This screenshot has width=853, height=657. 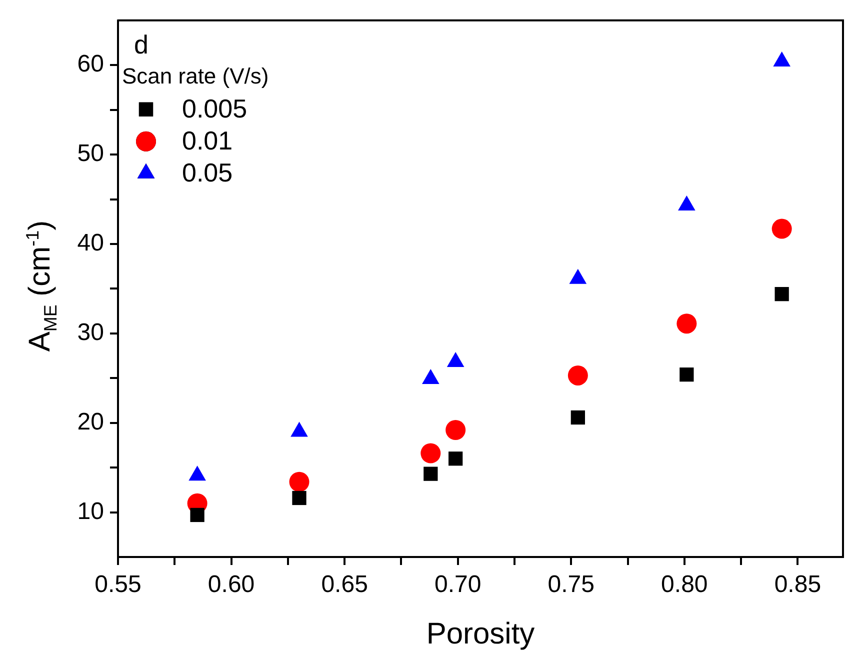 I want to click on legend-label: 0.05, so click(x=207, y=172).